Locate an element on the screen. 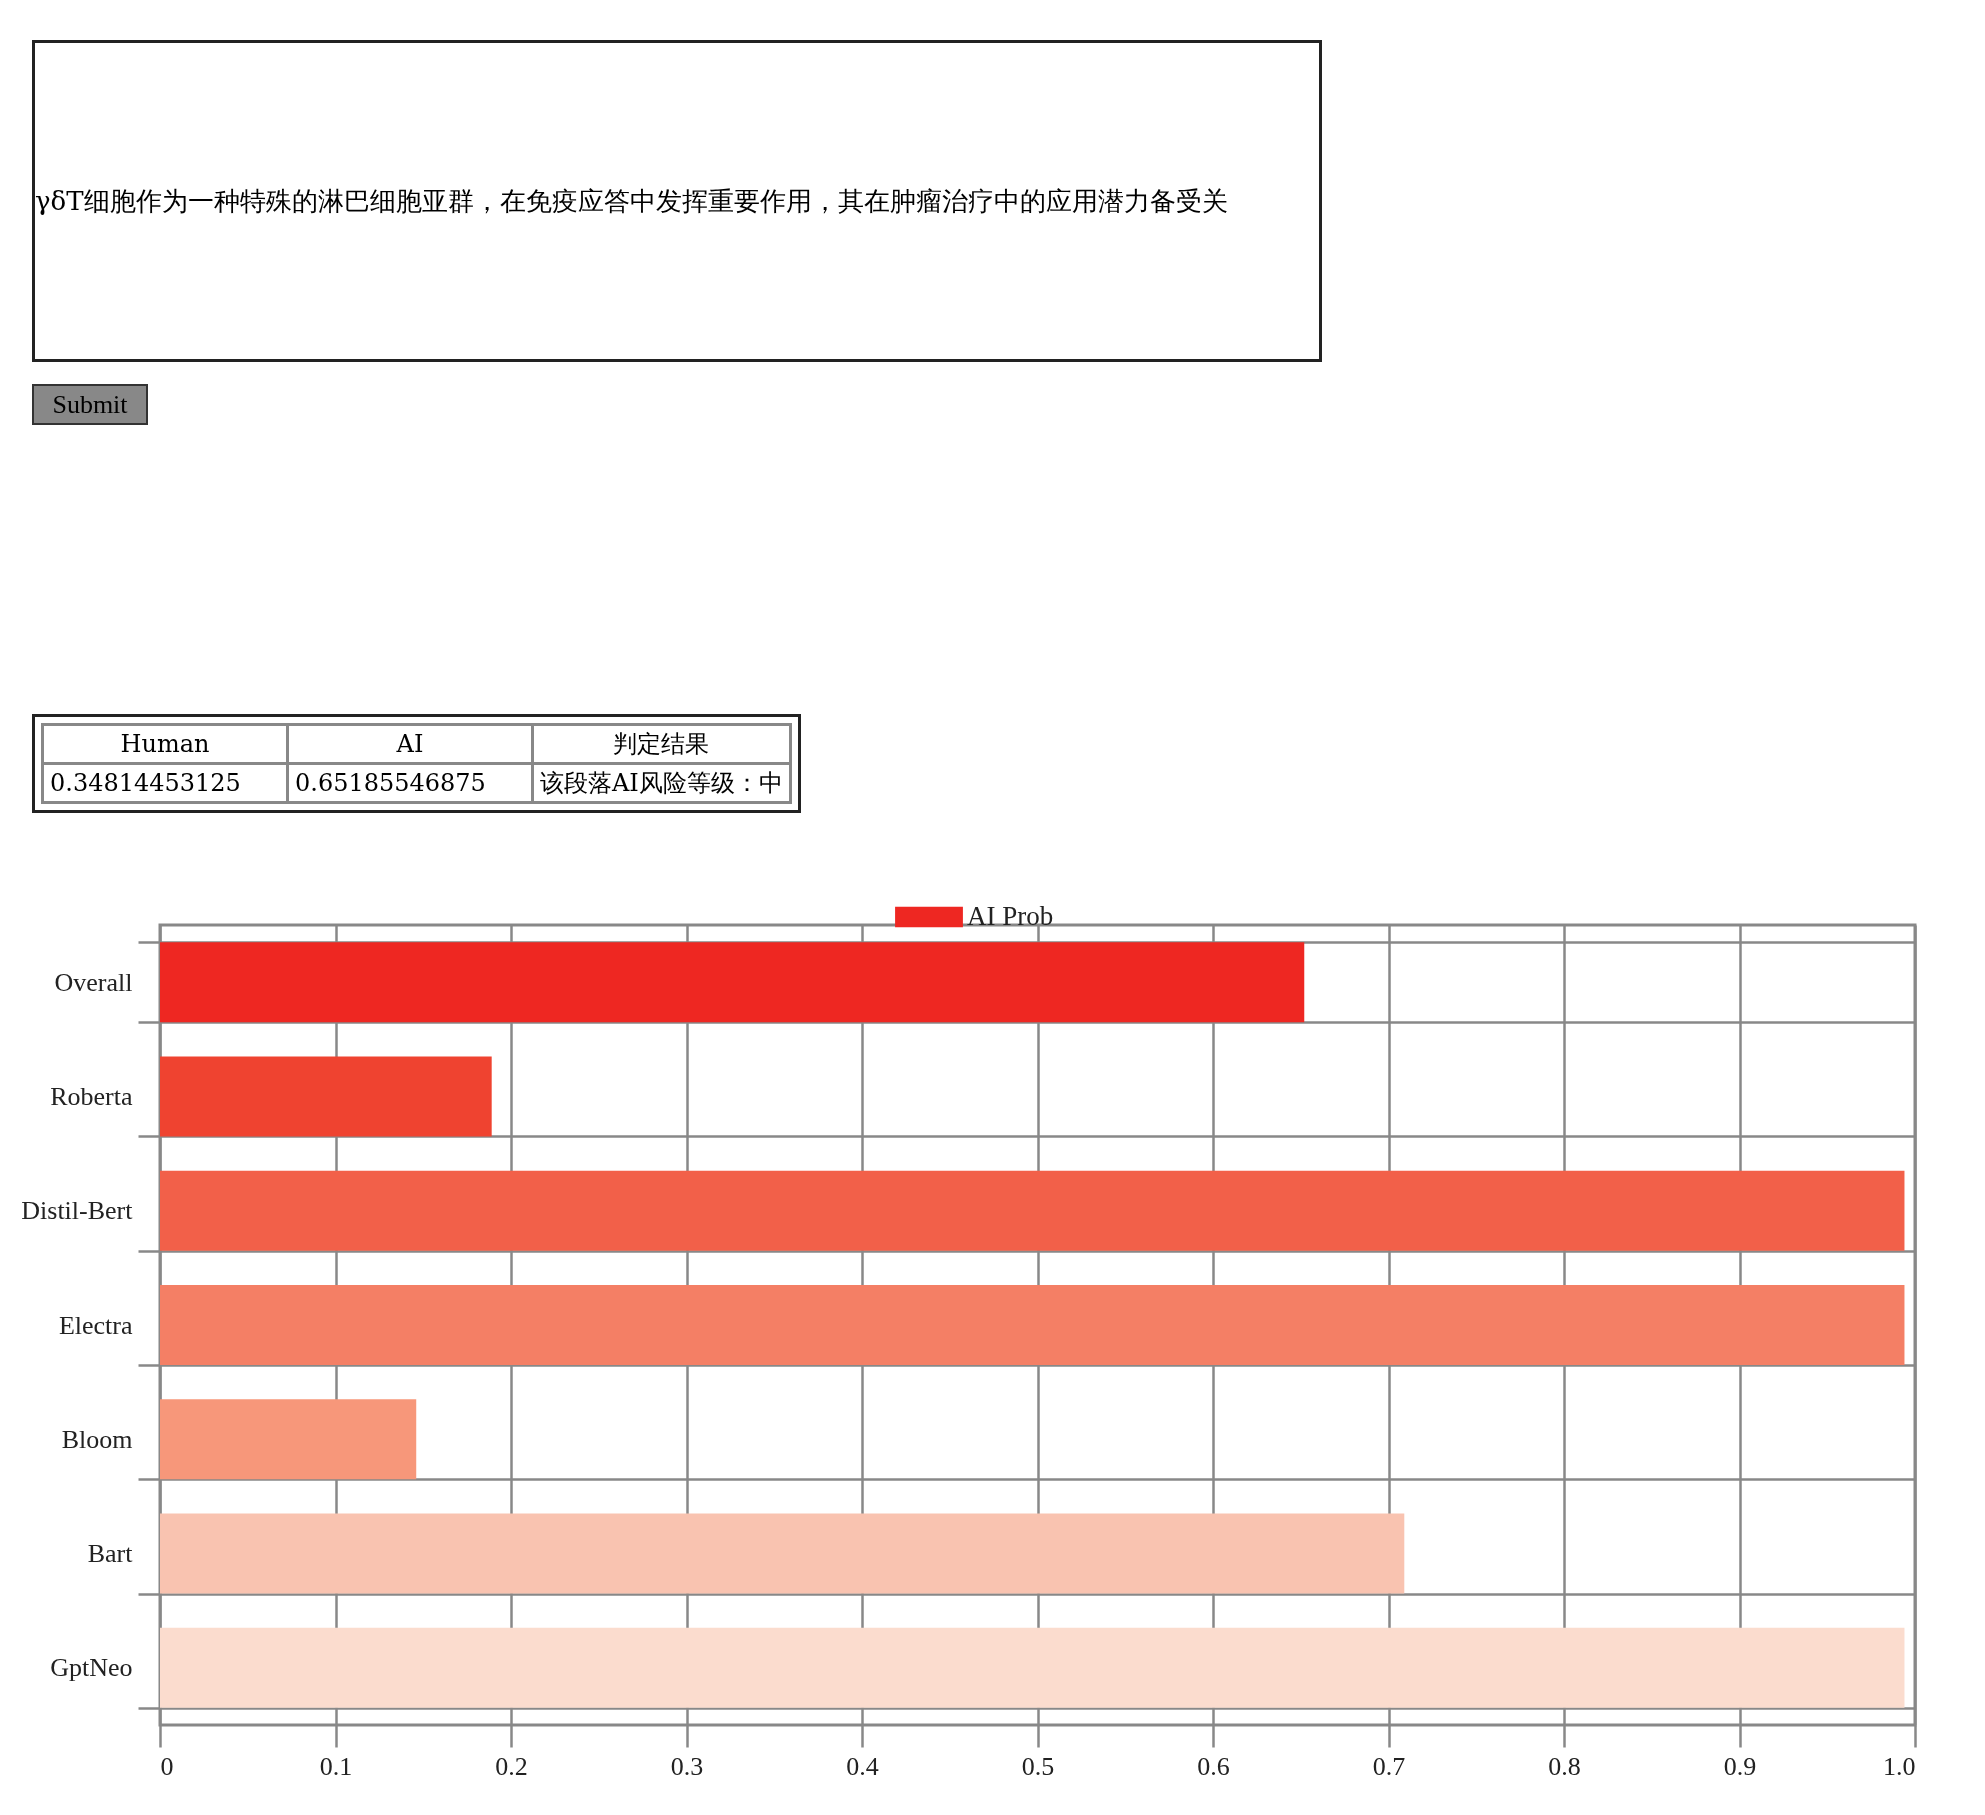 This screenshot has height=1815, width=1985. x-tick-label: 0.7 is located at coordinates (1389, 1766).